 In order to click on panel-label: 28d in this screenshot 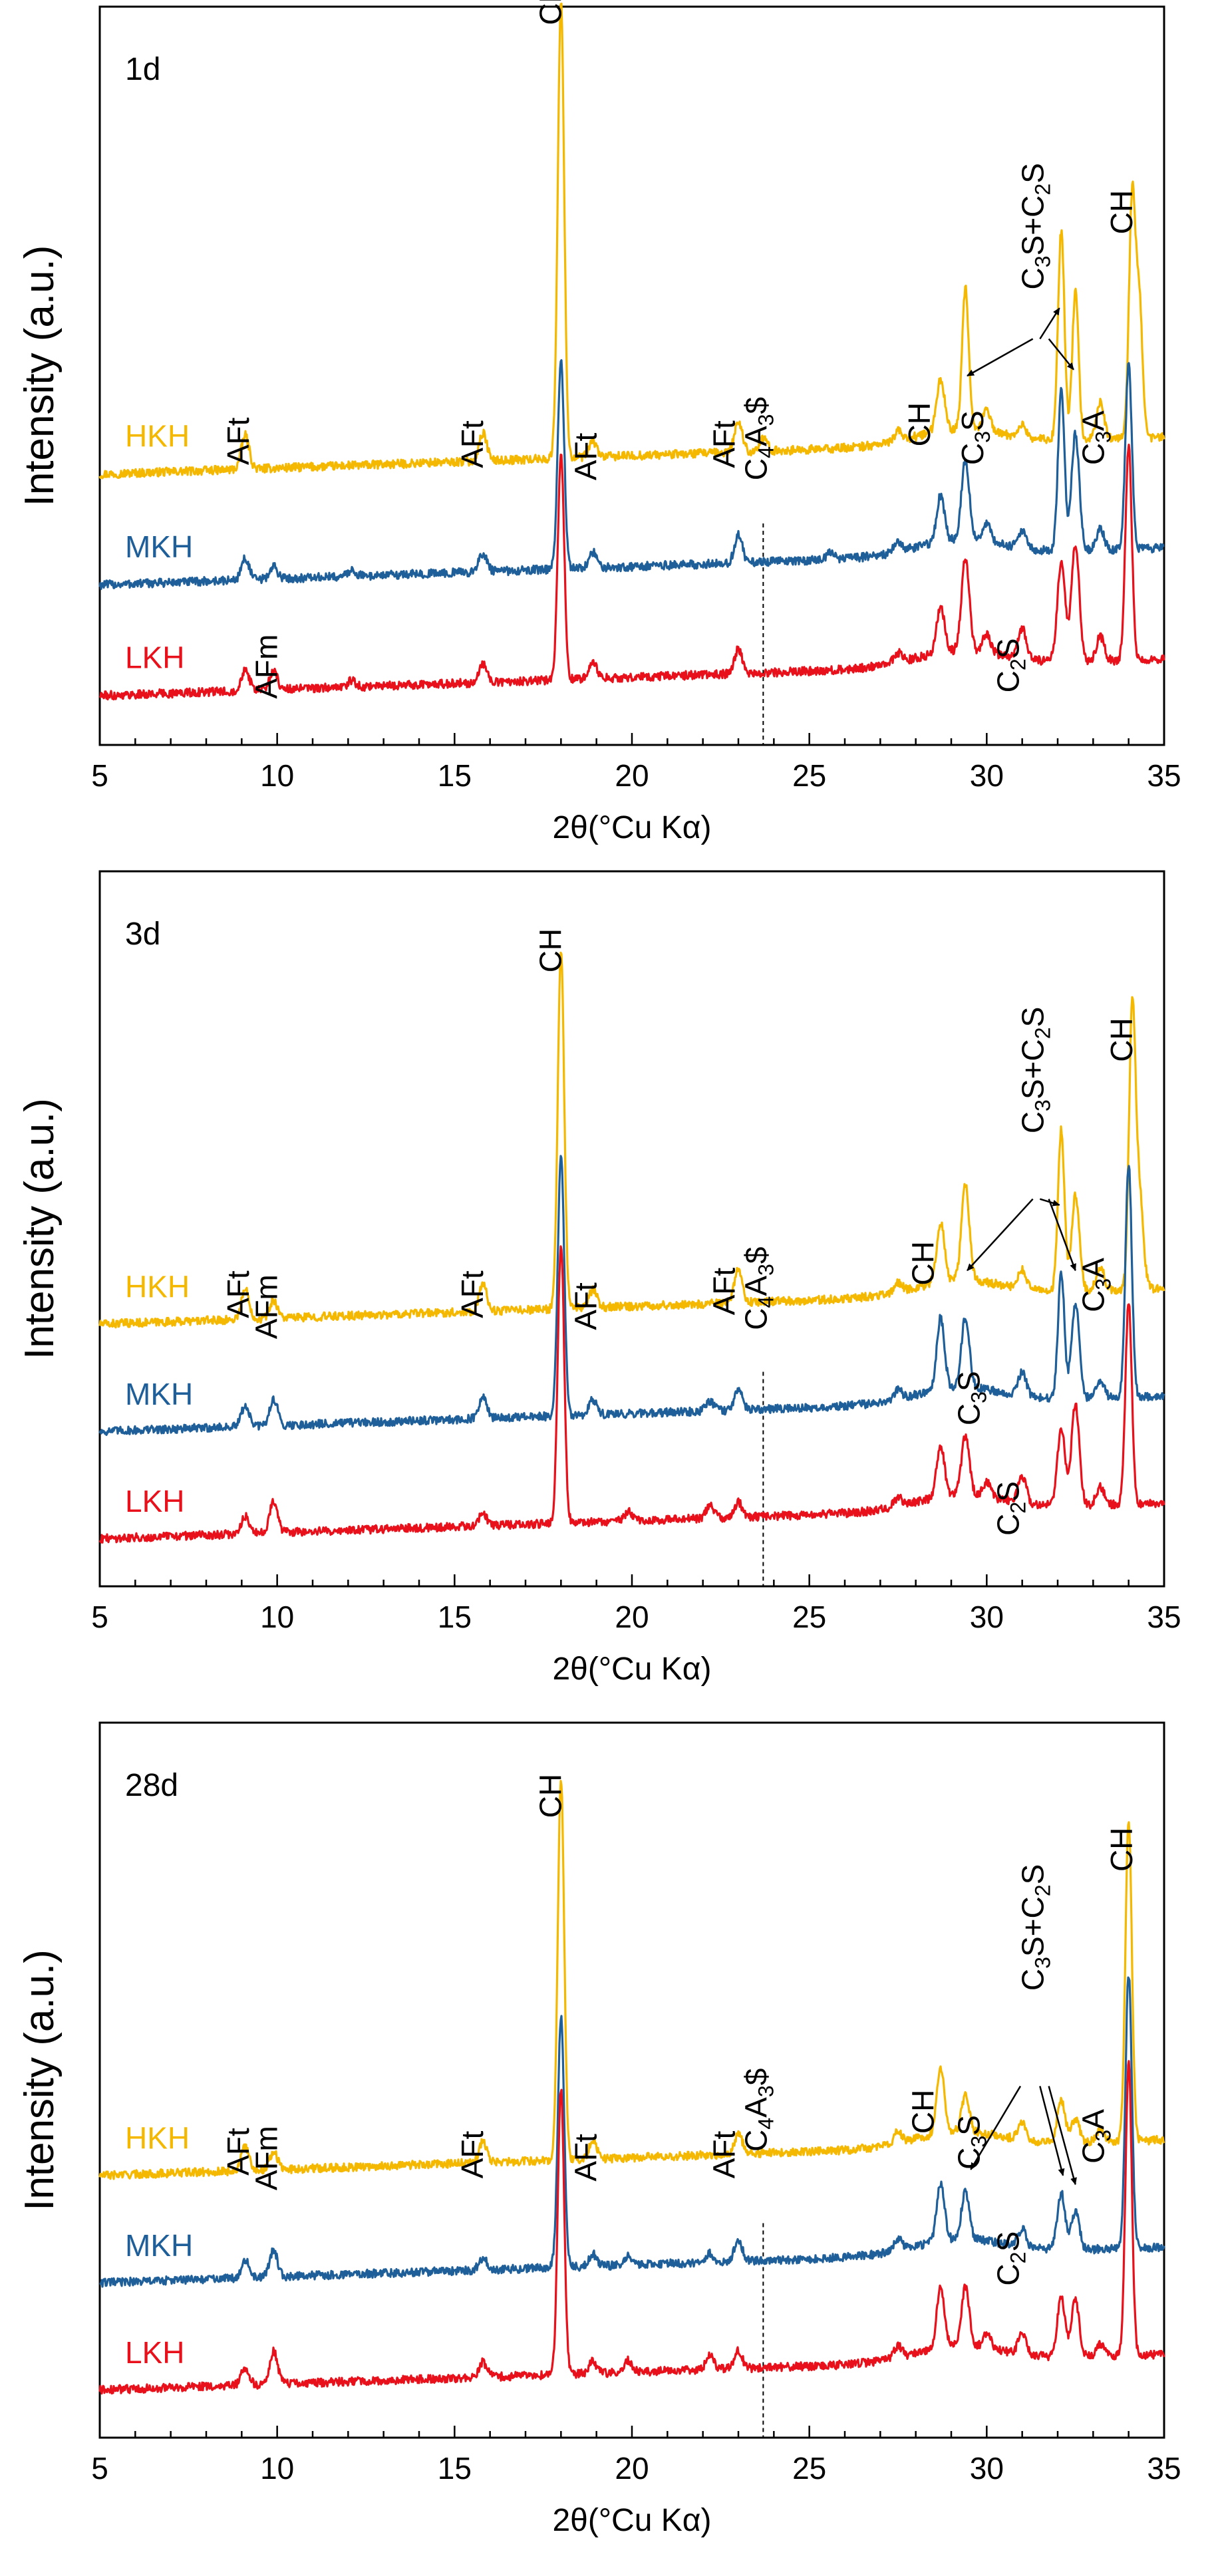, I will do `click(151, 1785)`.